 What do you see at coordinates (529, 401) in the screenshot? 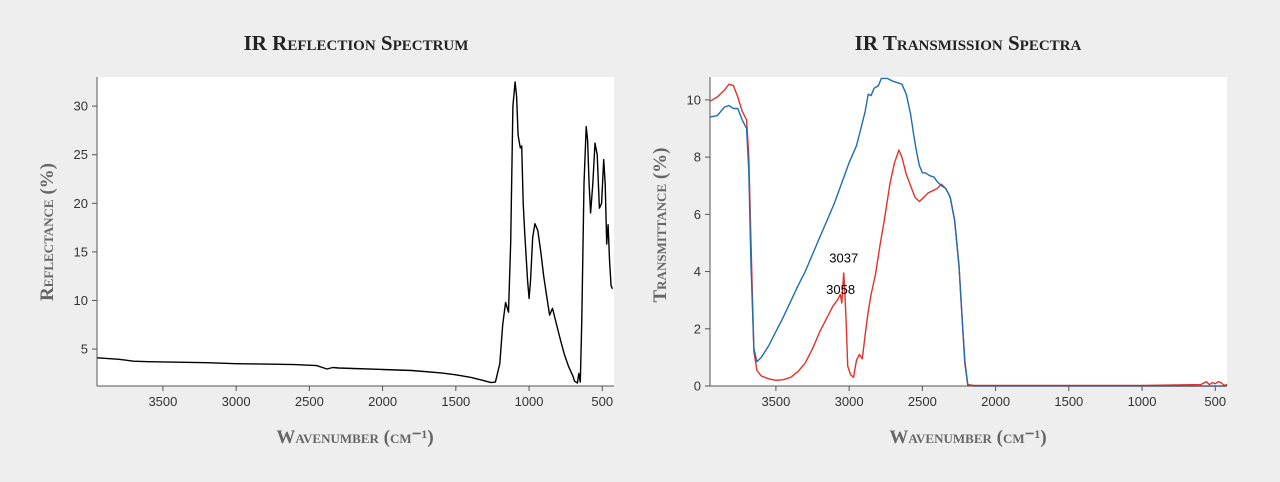
I see `reflection-x-tick-label: 1000` at bounding box center [529, 401].